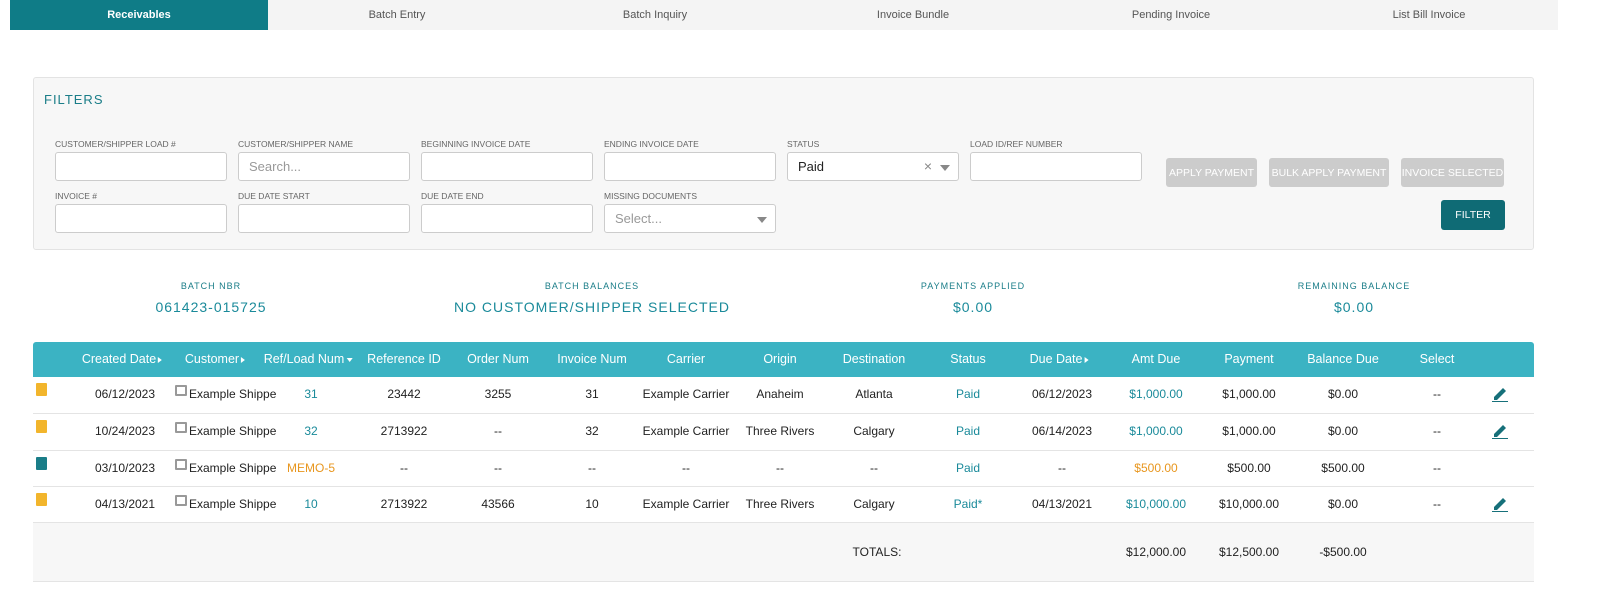  What do you see at coordinates (873, 166) in the screenshot?
I see `input: Paid ×` at bounding box center [873, 166].